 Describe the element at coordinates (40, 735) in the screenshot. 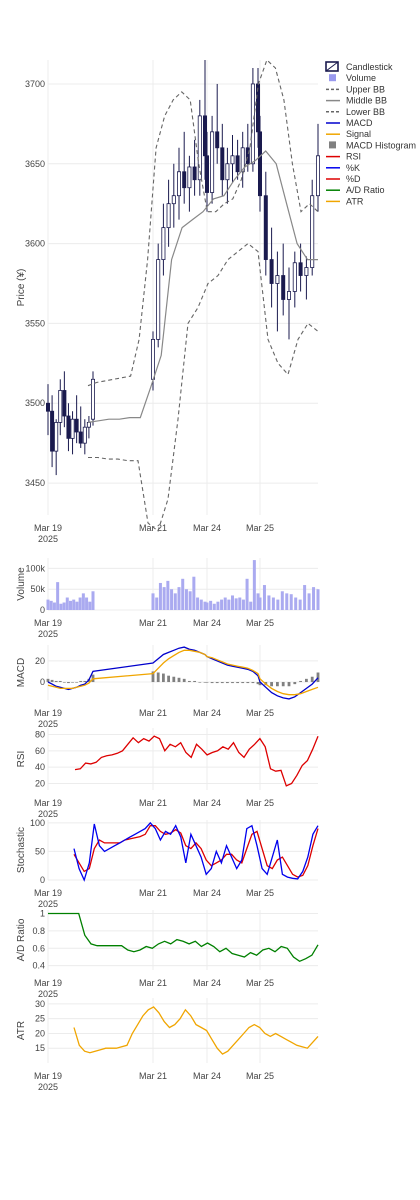

I see `rsi-ytick-label: 80` at that location.